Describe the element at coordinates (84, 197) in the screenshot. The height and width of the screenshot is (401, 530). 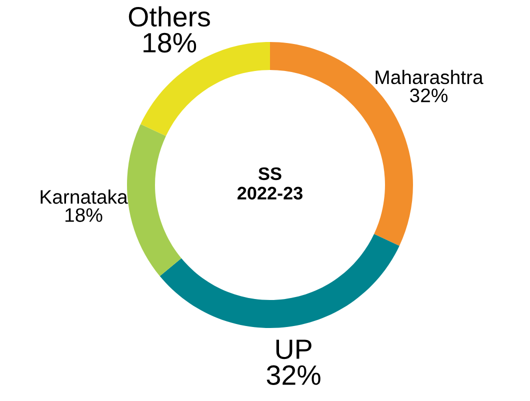
I see `slice-label: Karnataka` at that location.